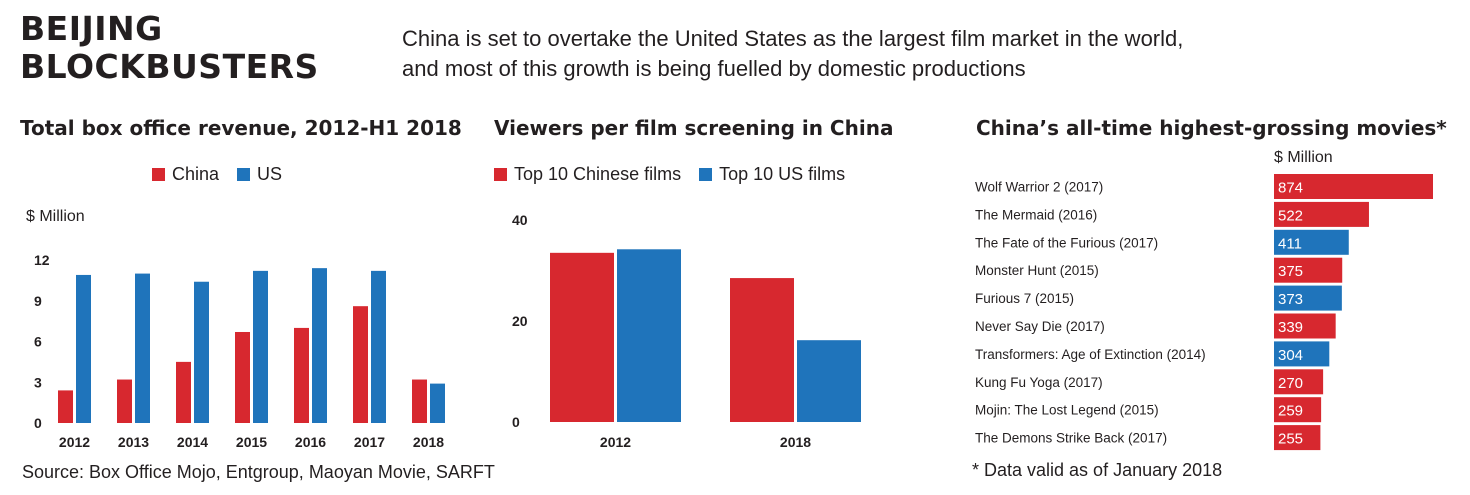  I want to click on chart3-film-label-9: Mojin: The Lost Legend (2015), so click(1067, 410).